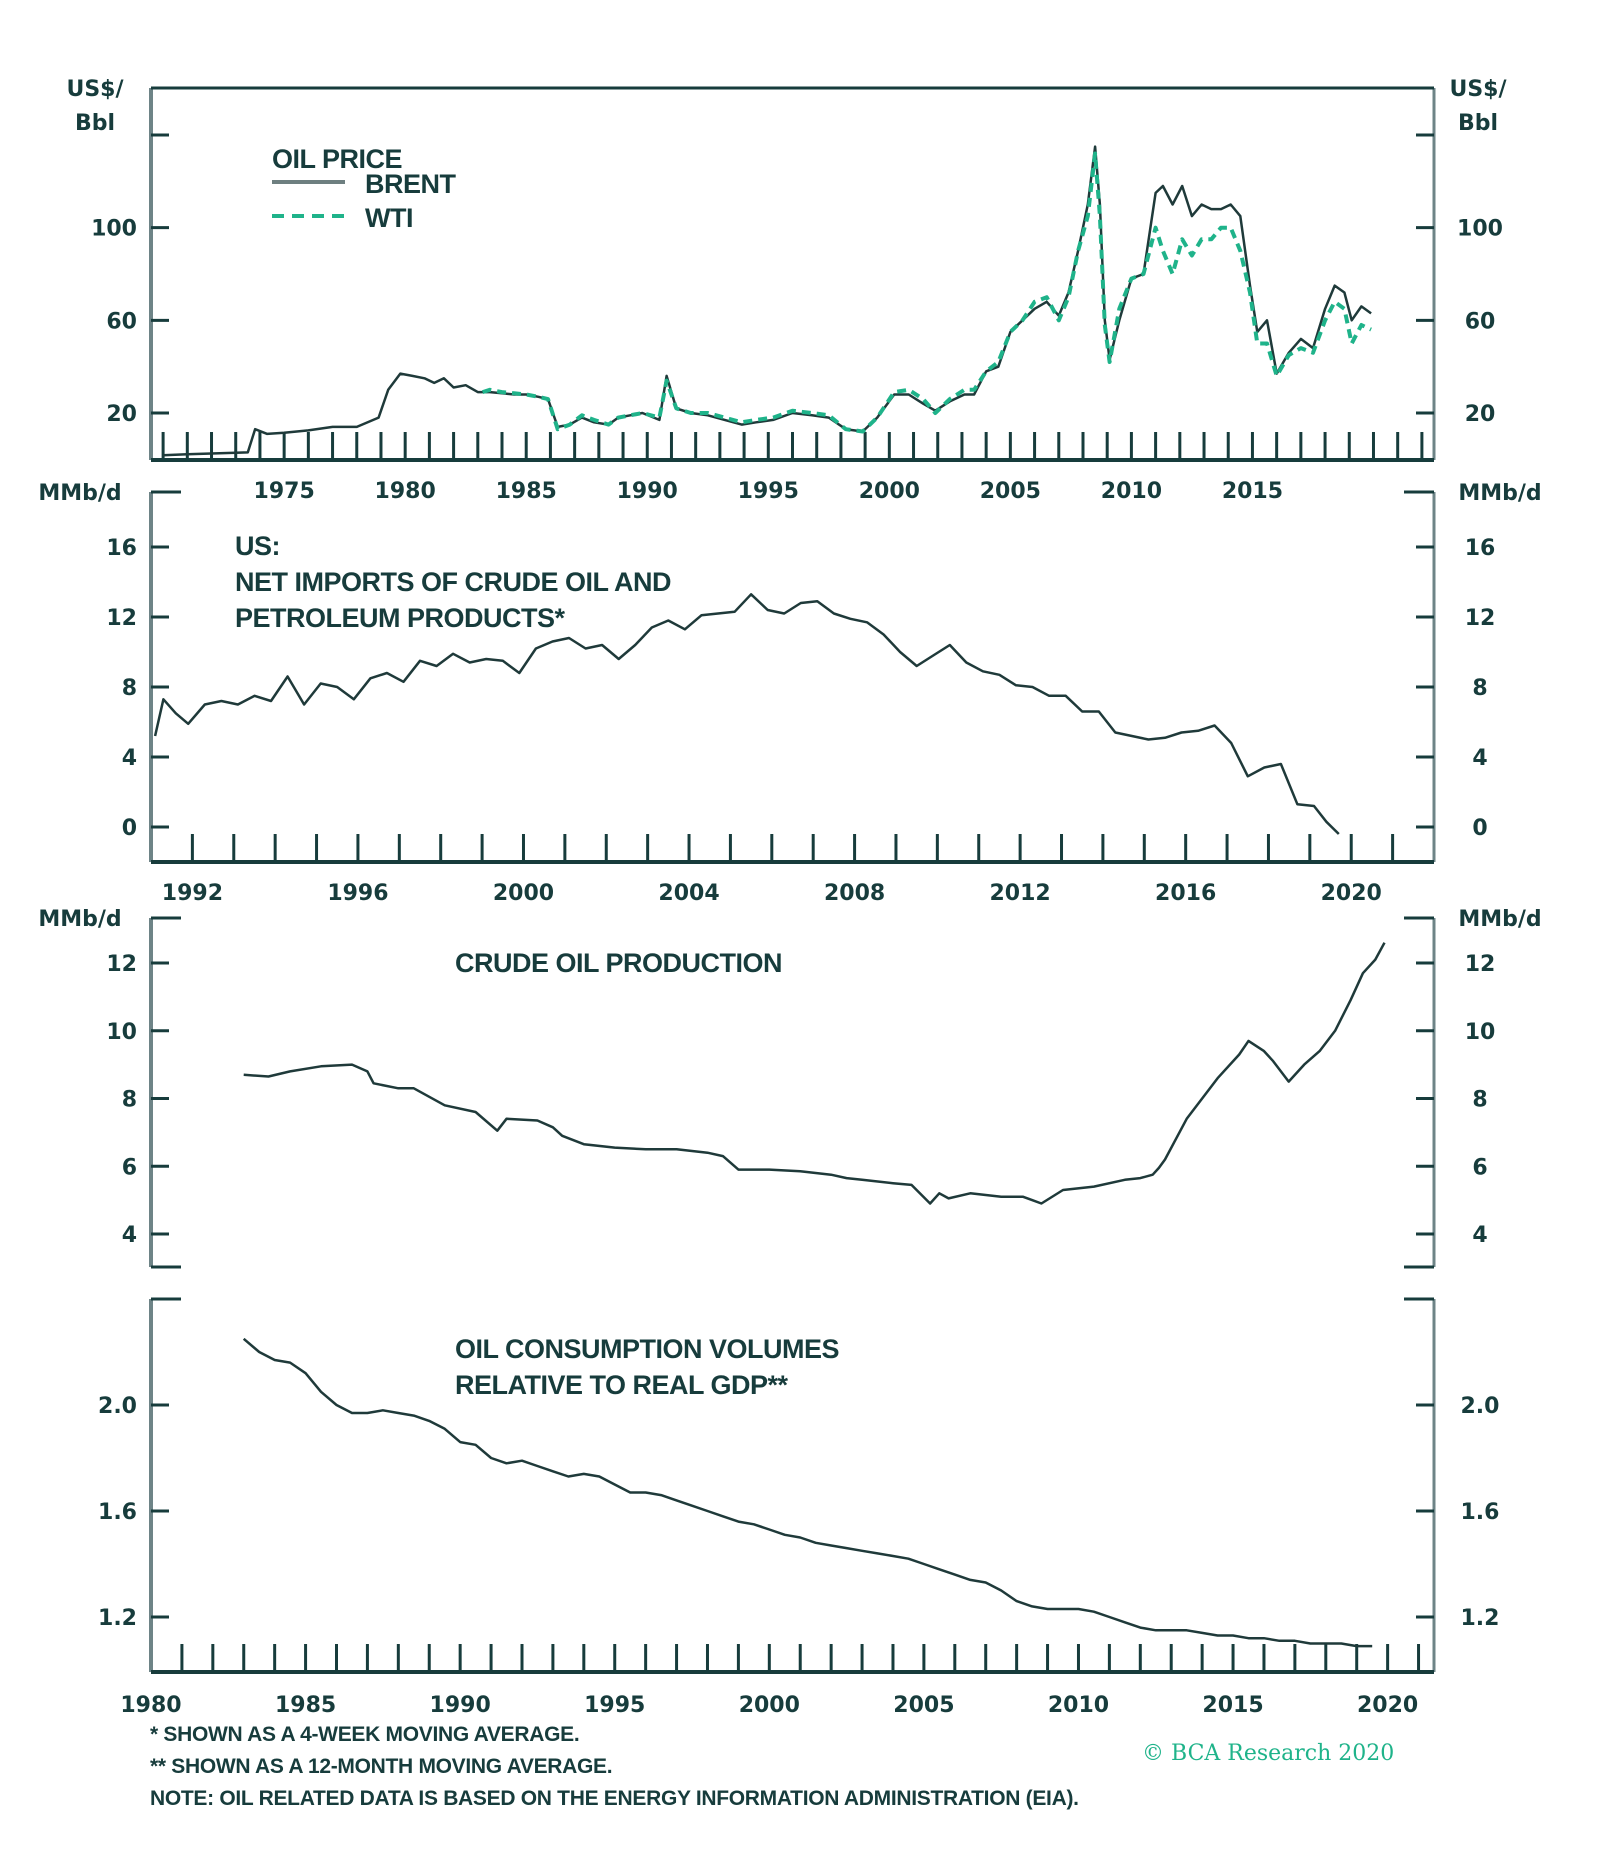 The height and width of the screenshot is (1863, 1600). What do you see at coordinates (854, 893) in the screenshot?
I see `x-tick-label: 2008` at bounding box center [854, 893].